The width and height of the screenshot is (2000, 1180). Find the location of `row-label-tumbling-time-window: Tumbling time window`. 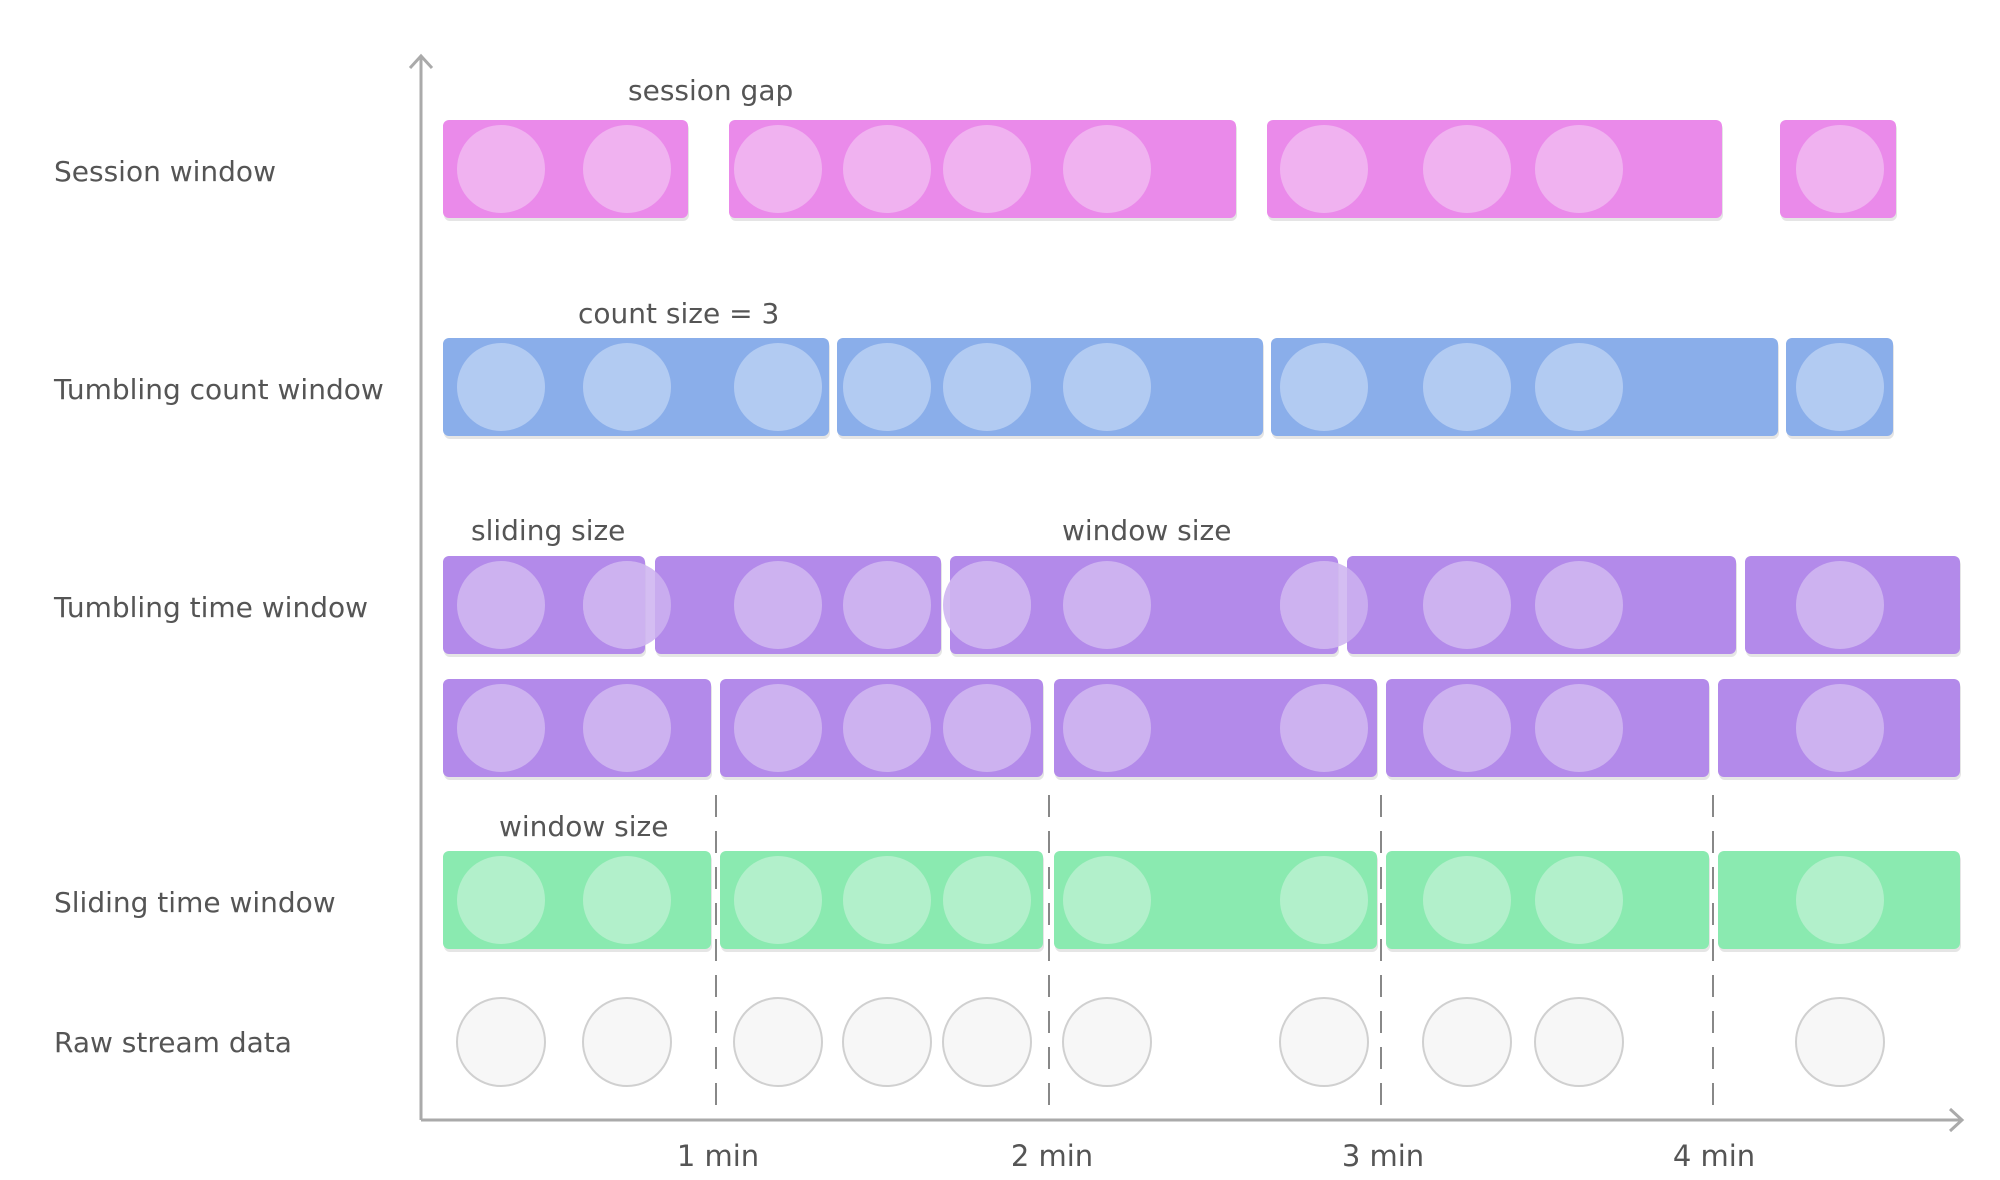

row-label-tumbling-time-window: Tumbling time window is located at coordinates (210, 607).